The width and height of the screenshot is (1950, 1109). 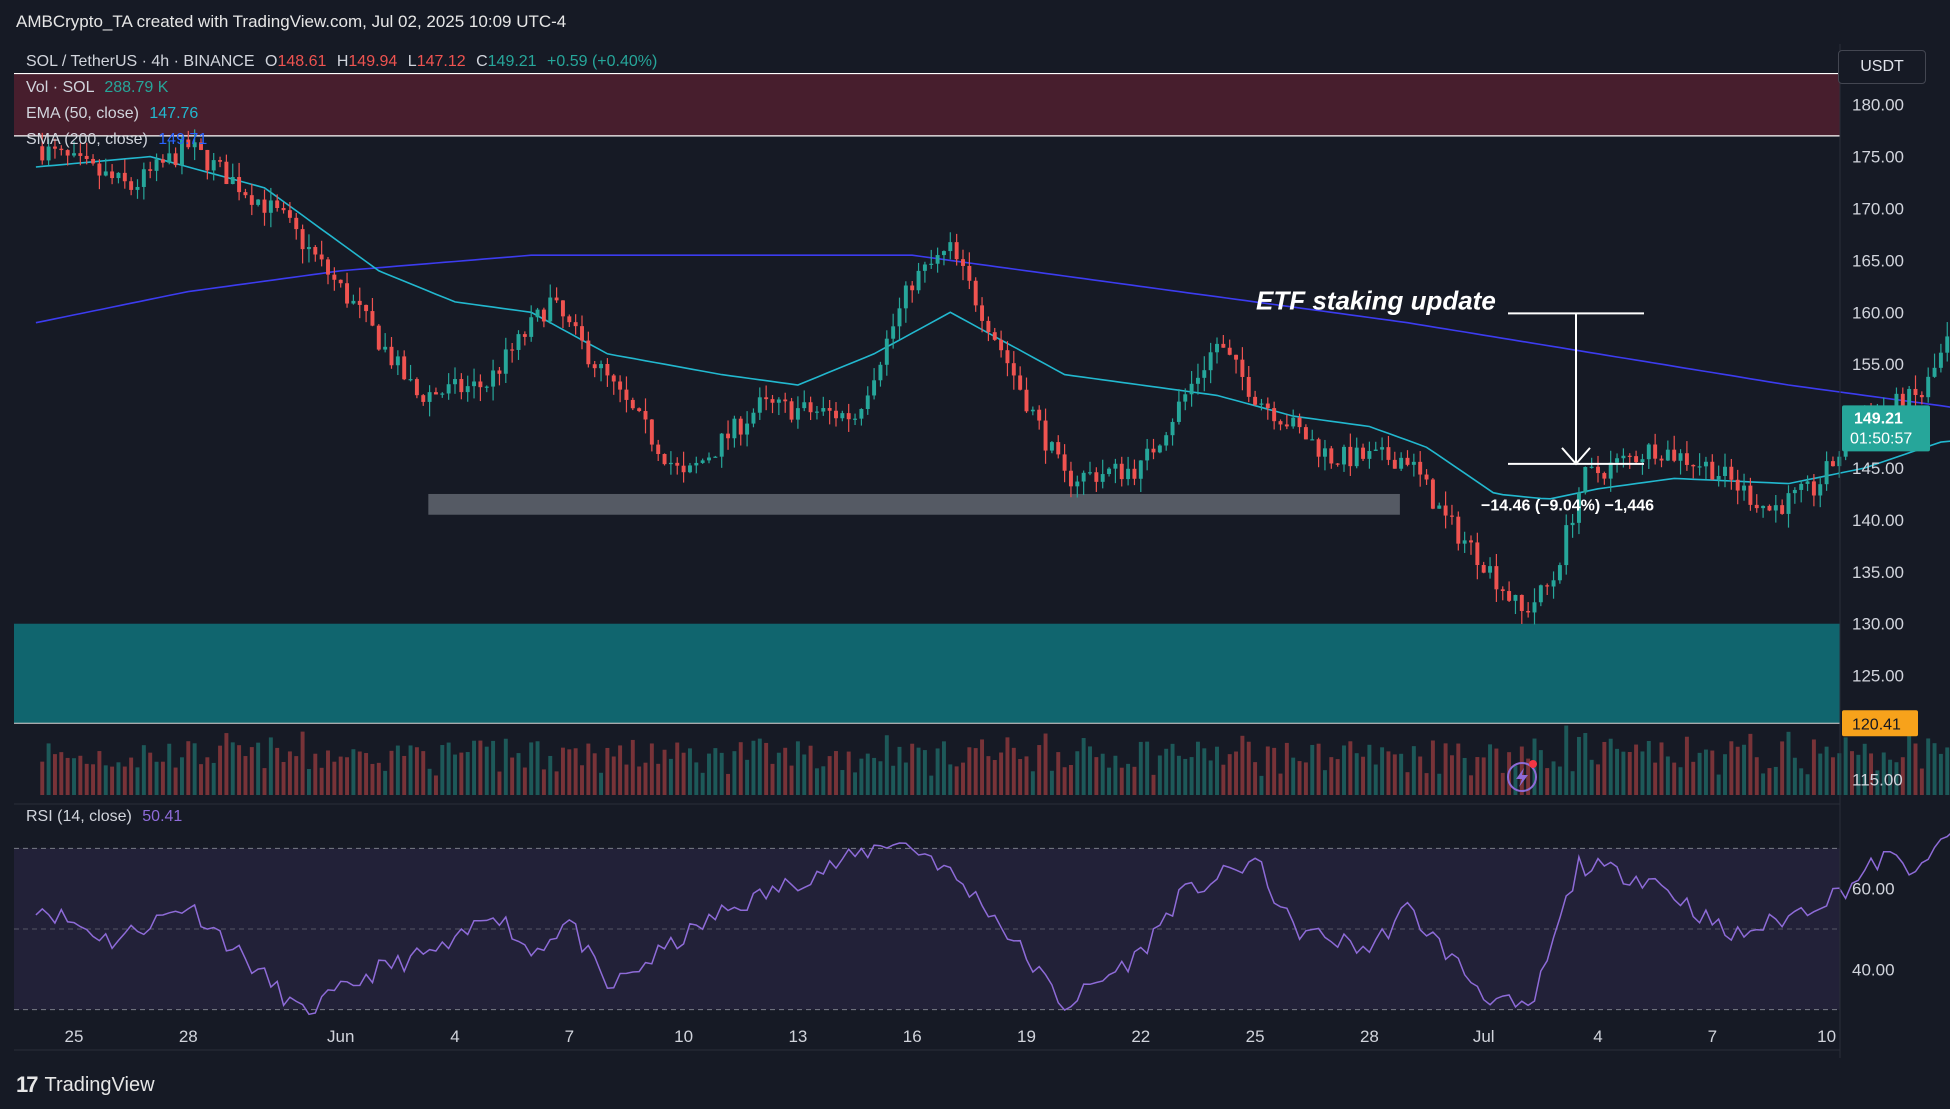 I want to click on price-tick-label: 140.00, so click(x=1878, y=520).